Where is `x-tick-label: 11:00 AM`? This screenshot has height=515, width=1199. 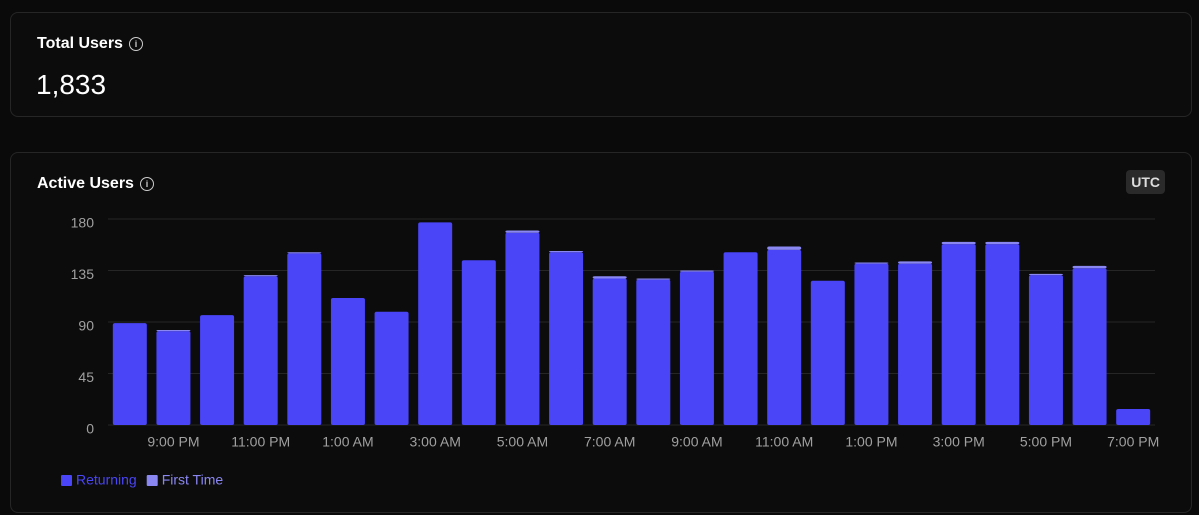
x-tick-label: 11:00 AM is located at coordinates (784, 442).